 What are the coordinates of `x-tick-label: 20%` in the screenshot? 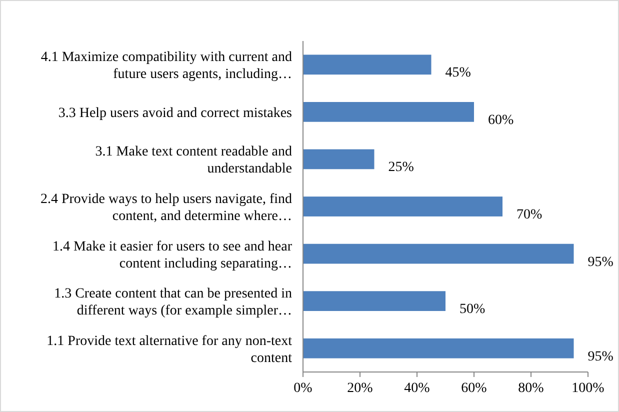 It's located at (360, 388).